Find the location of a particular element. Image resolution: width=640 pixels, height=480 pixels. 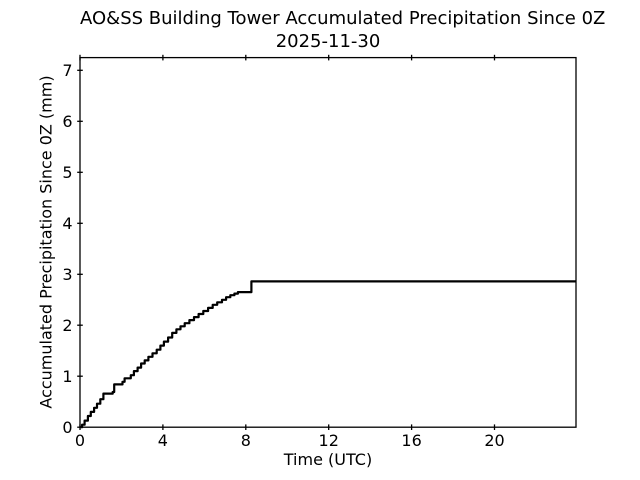

x-axis-label: Time (UTC) is located at coordinates (328, 459).